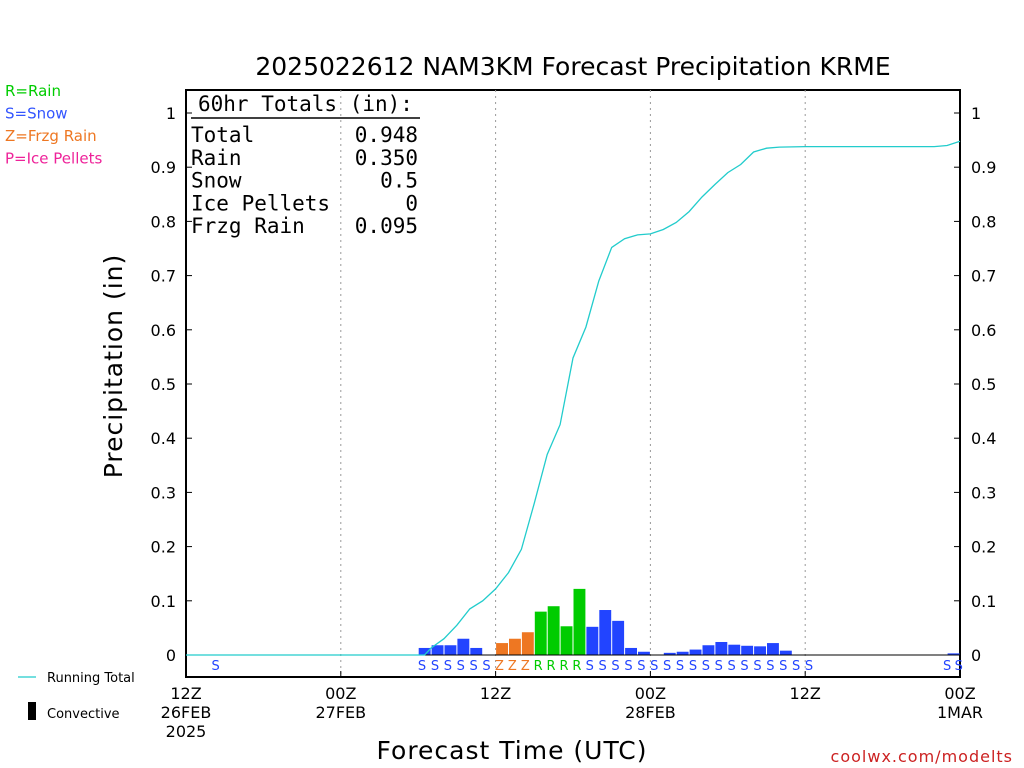  I want to click on totals-value: 0.350, so click(386, 158).